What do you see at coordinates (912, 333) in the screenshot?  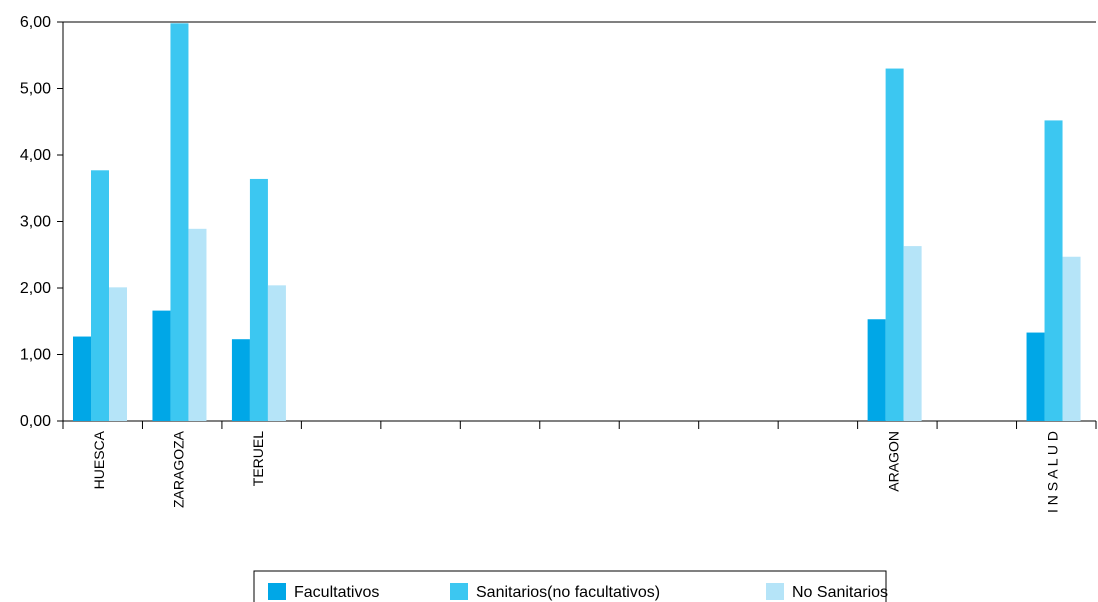 I see `bar-no-sanitarios-aragon` at bounding box center [912, 333].